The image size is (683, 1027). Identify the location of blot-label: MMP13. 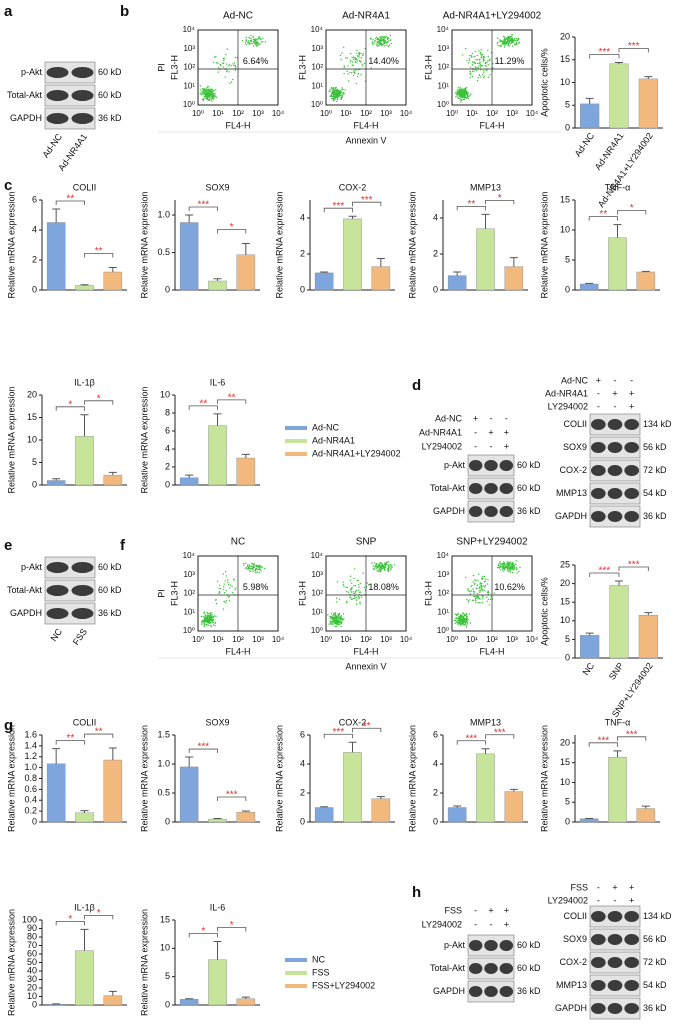
(571, 493).